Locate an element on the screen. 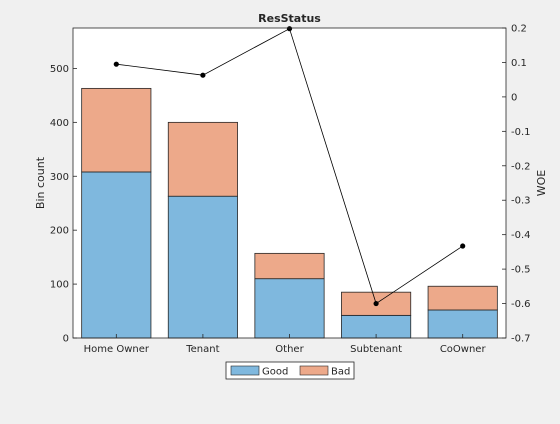  y2-tick-label-3: -0.1 is located at coordinates (521, 132).